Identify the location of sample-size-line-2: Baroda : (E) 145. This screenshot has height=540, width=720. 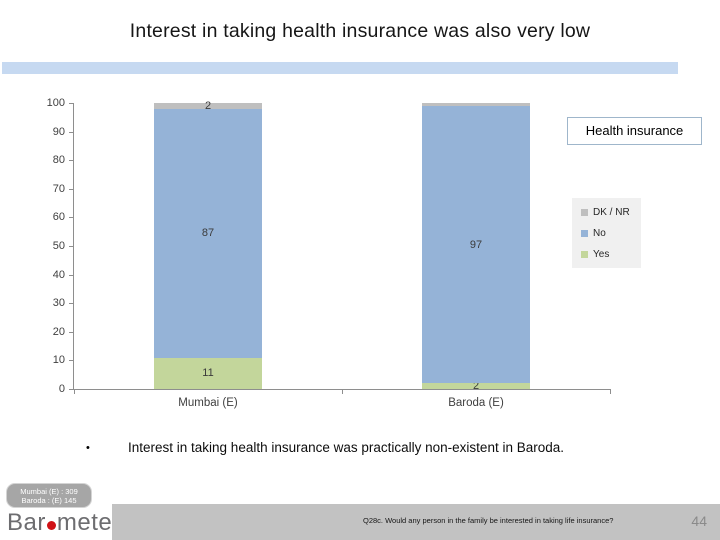
(49, 500).